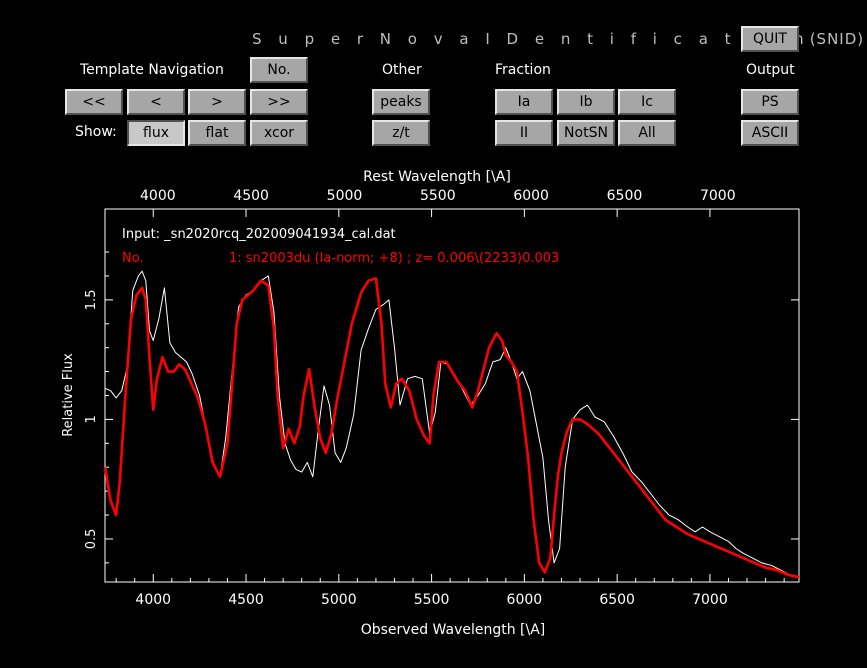  Describe the element at coordinates (91, 419) in the screenshot. I see `y-tick-label: 1` at that location.